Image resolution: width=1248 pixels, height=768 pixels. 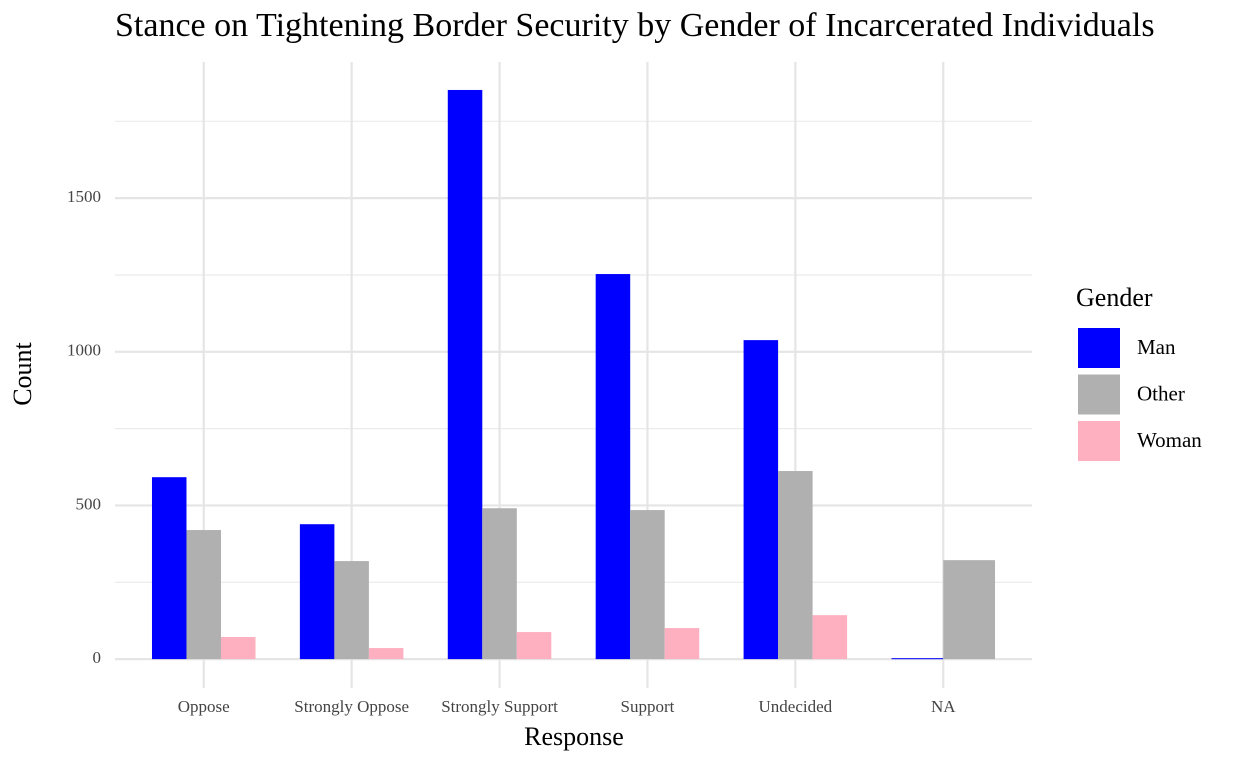 I want to click on x-tick-label: Oppose, so click(x=204, y=706).